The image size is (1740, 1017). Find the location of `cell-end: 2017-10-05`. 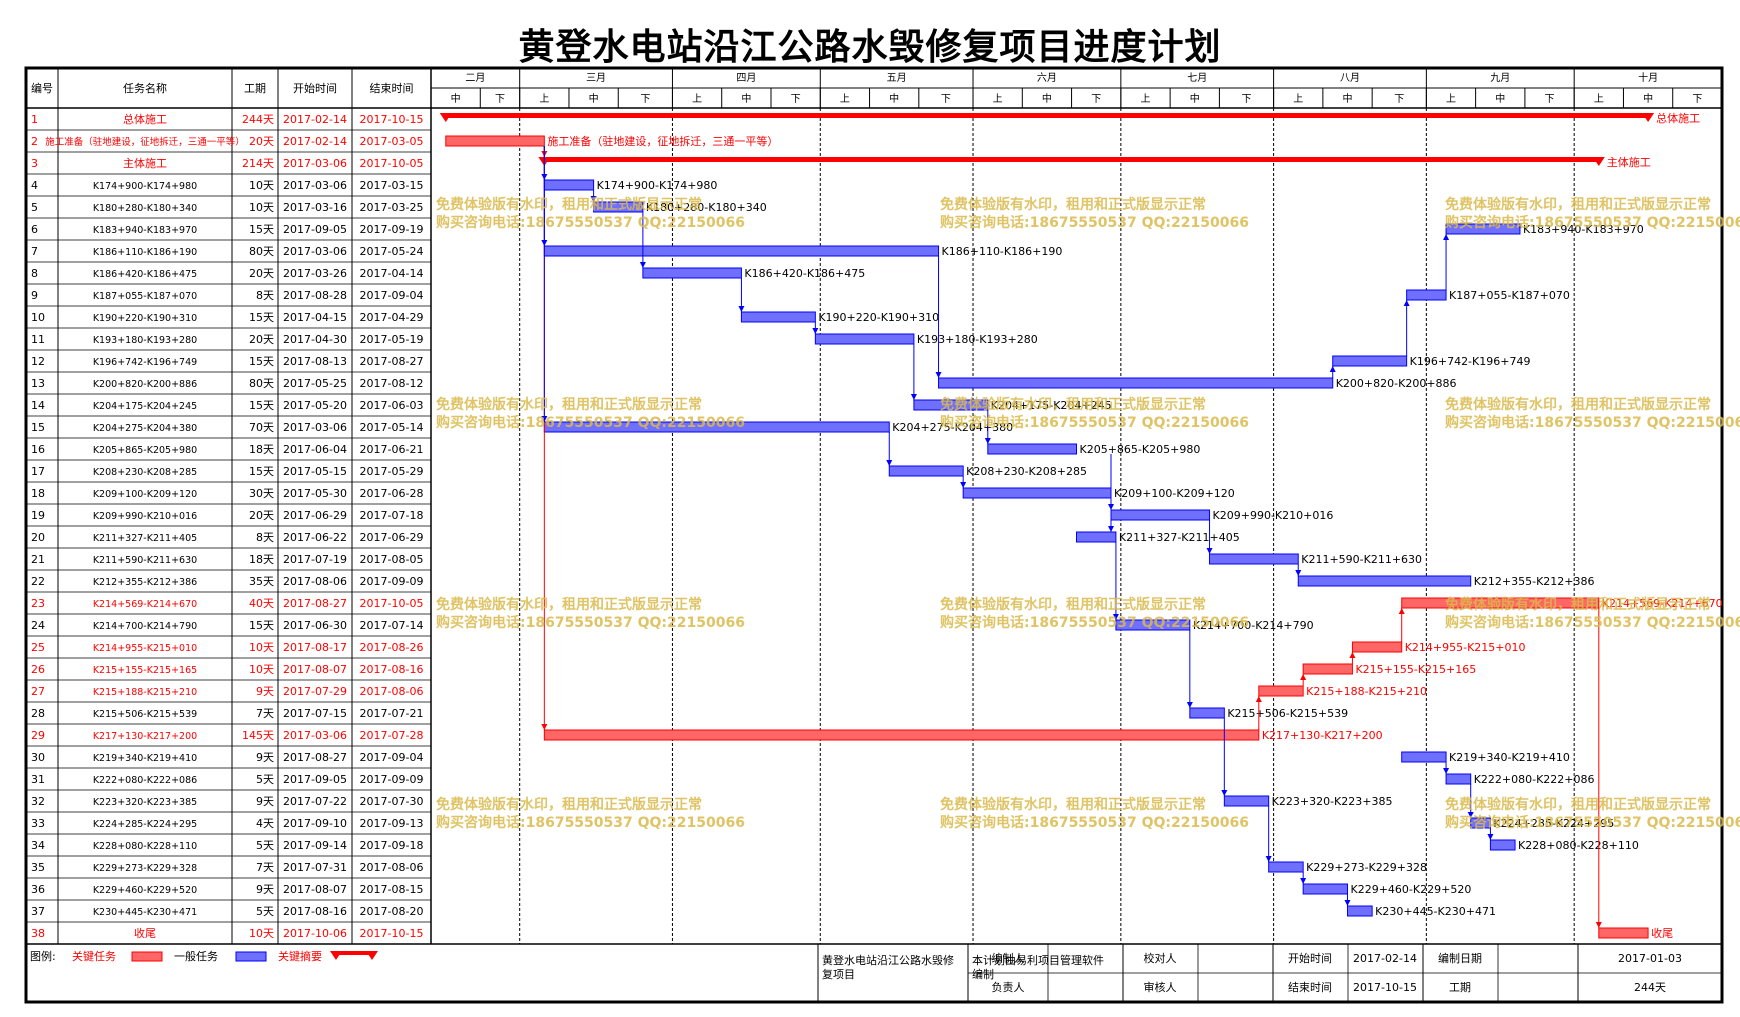

cell-end: 2017-10-05 is located at coordinates (392, 603).